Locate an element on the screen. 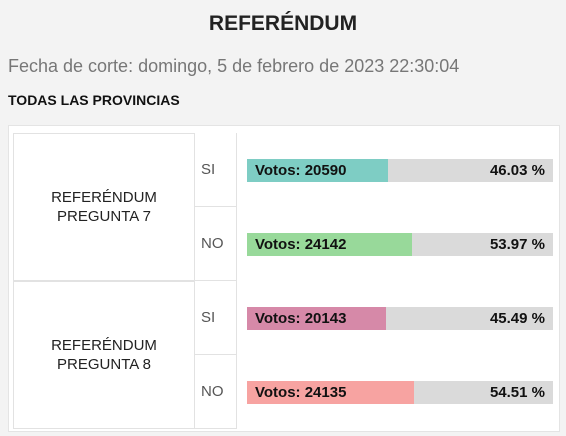 The image size is (566, 436). percent-label: 53.97 % is located at coordinates (517, 244).